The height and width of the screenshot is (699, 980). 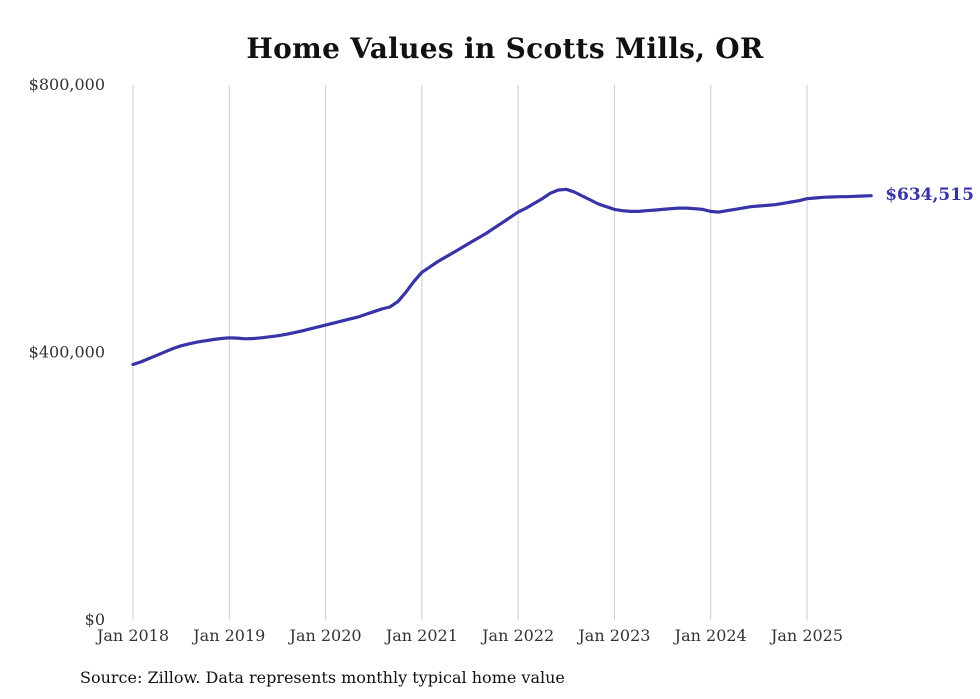 I want to click on y-tick-label: $800,000, so click(x=67, y=84).